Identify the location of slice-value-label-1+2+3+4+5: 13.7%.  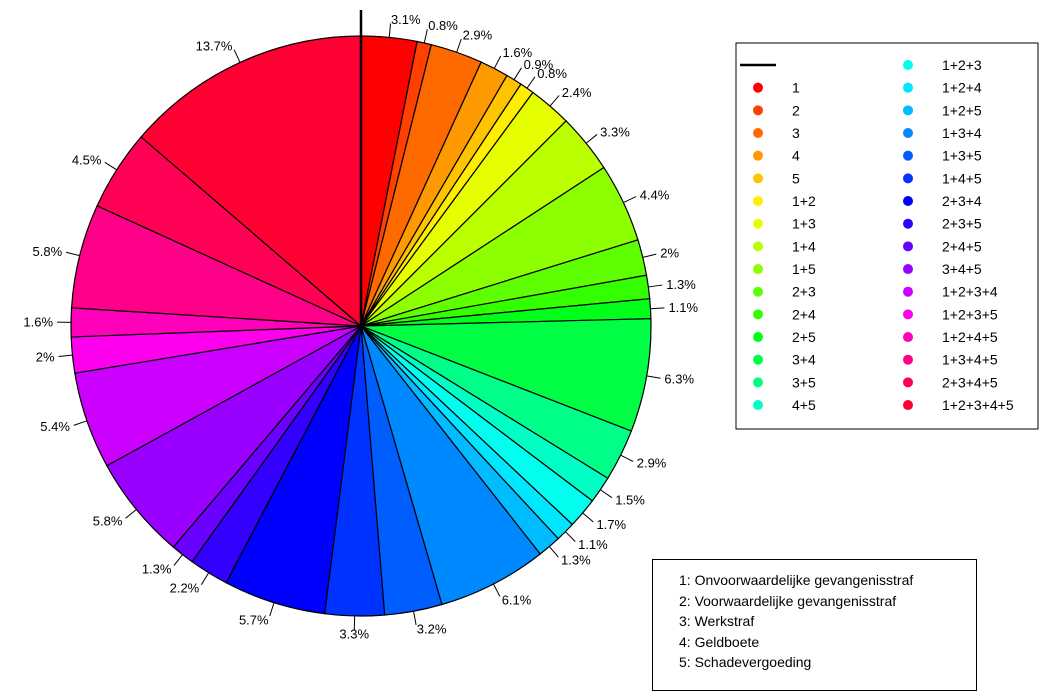
(214, 46).